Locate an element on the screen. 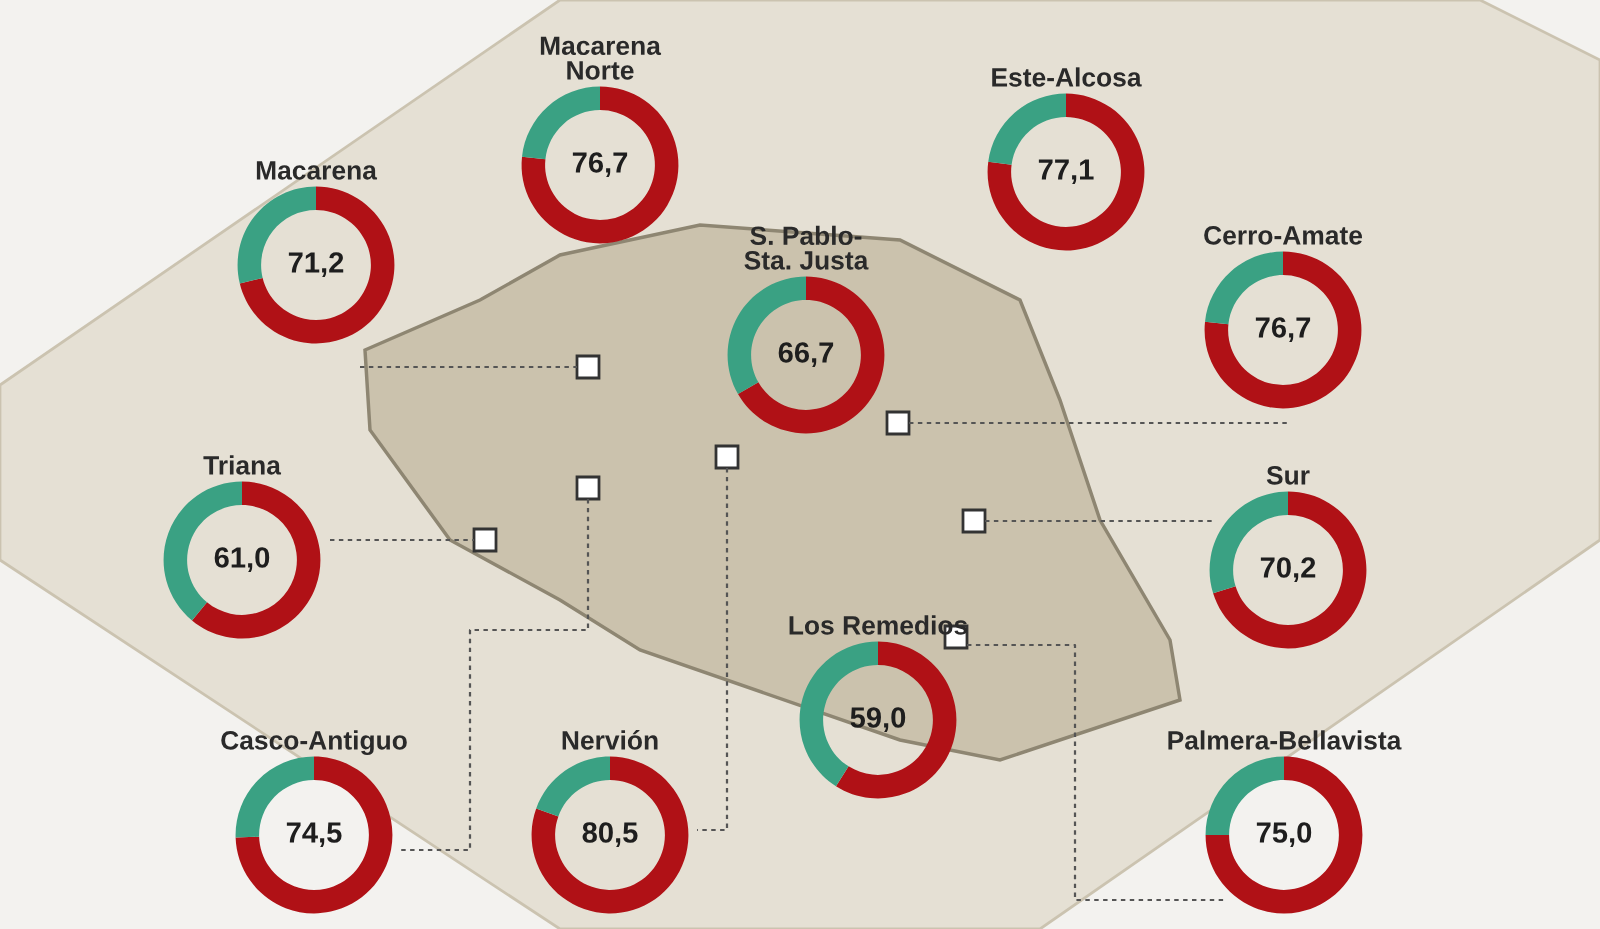 This screenshot has width=1600, height=929. text: 61,0 is located at coordinates (242, 560).